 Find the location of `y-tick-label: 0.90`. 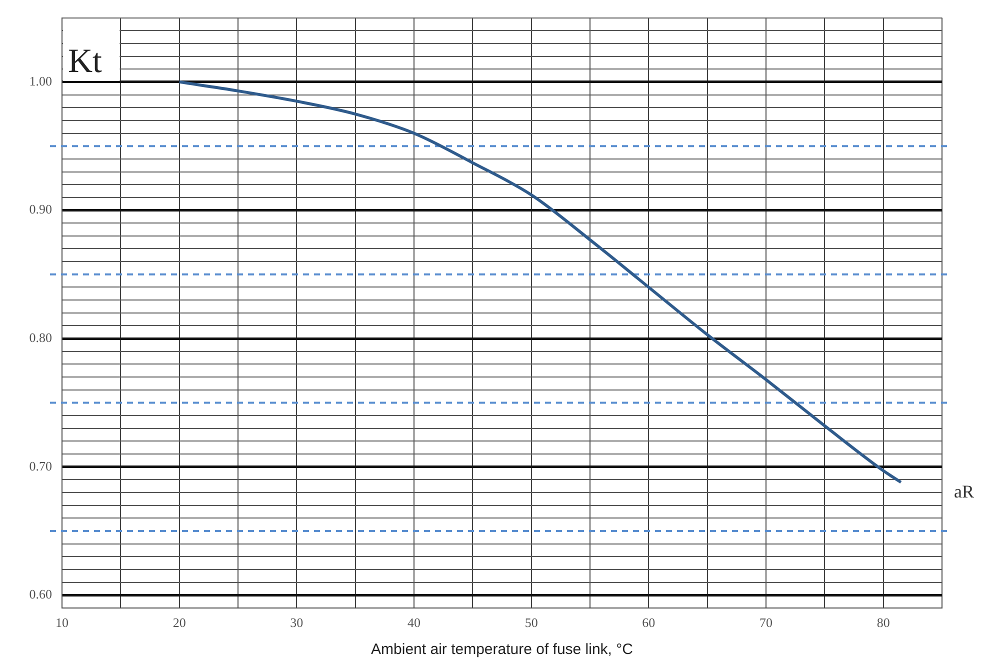

y-tick-label: 0.90 is located at coordinates (40, 209).